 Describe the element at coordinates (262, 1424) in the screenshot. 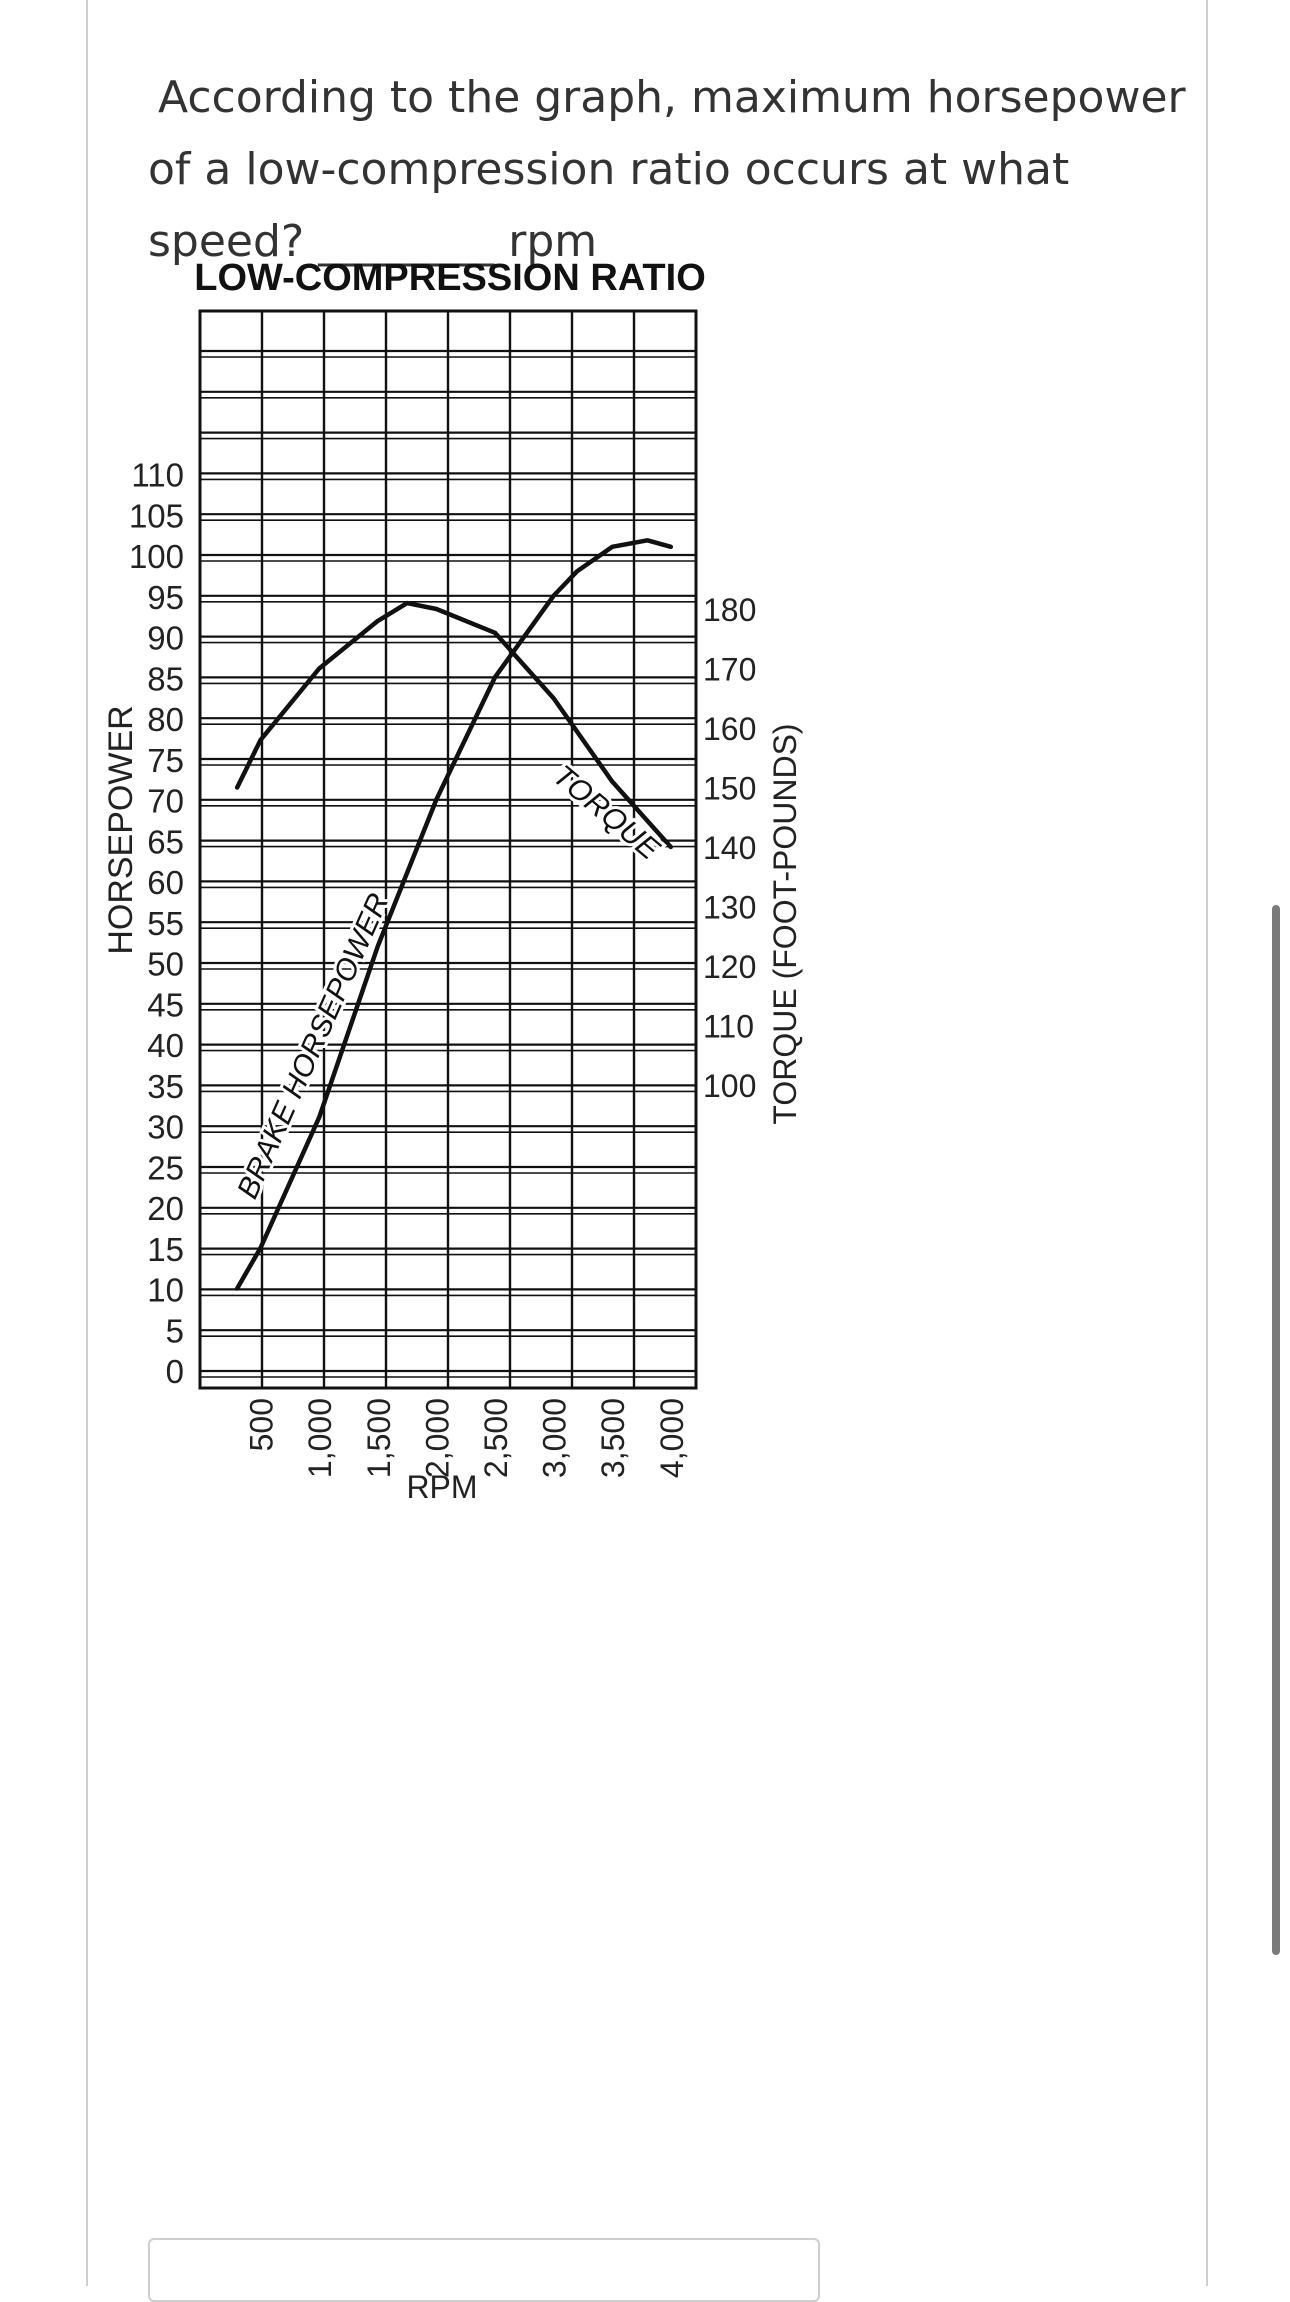

I see `x-tick-label: 500` at that location.